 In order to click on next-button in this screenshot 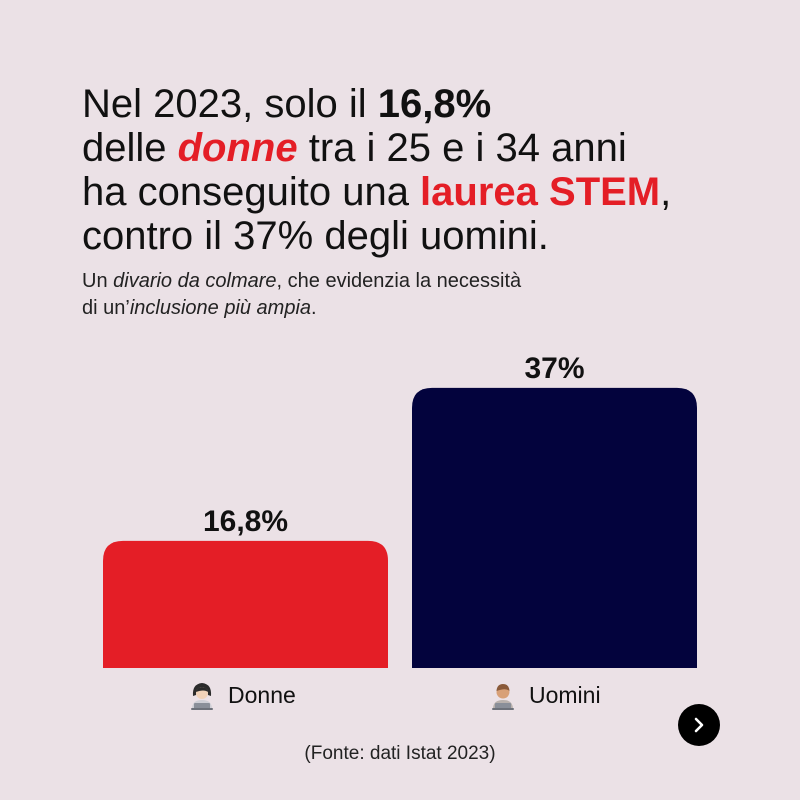, I will do `click(699, 725)`.